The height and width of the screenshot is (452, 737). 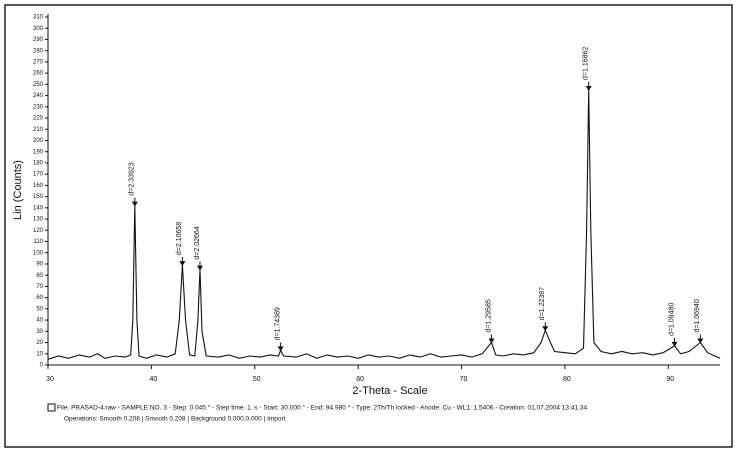 I want to click on y-tick-label: 290, so click(x=38, y=40).